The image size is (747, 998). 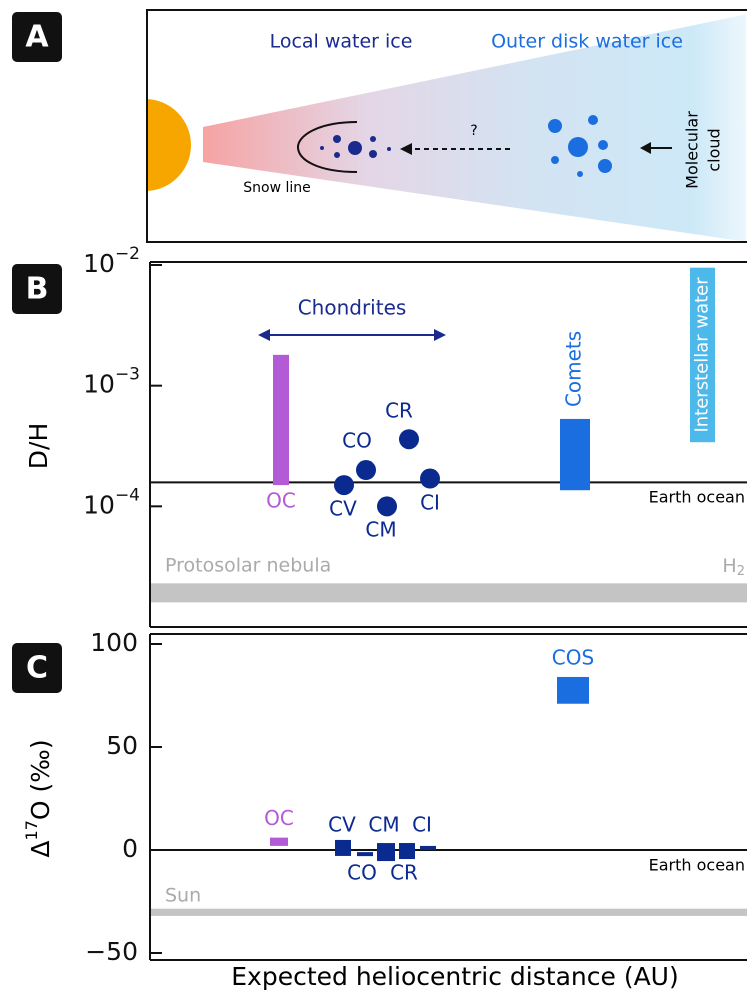 What do you see at coordinates (741, 571) in the screenshot?
I see `subscript: 2` at bounding box center [741, 571].